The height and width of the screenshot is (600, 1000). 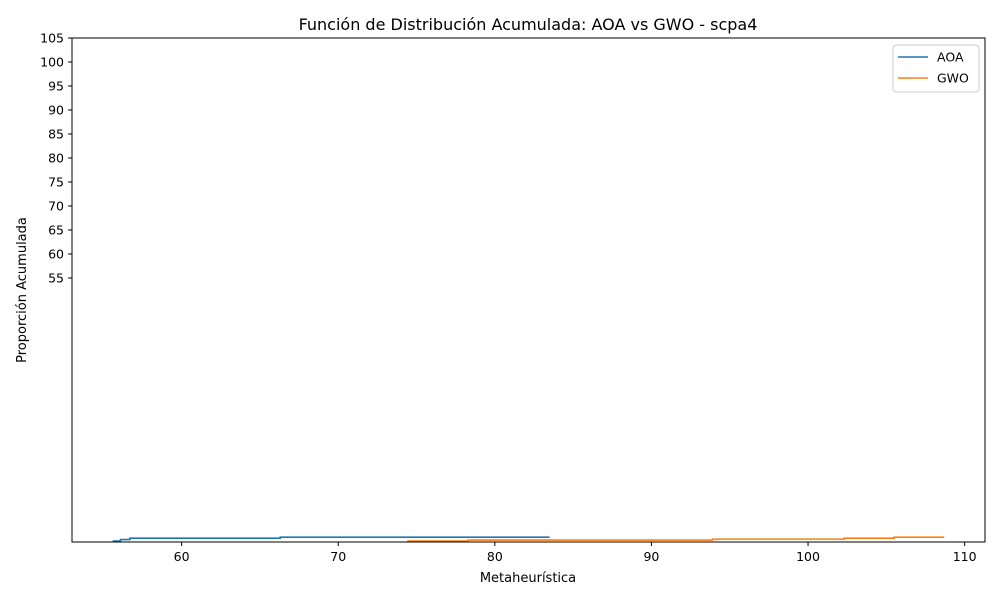 I want to click on y-tick-label: 70, so click(x=56, y=206).